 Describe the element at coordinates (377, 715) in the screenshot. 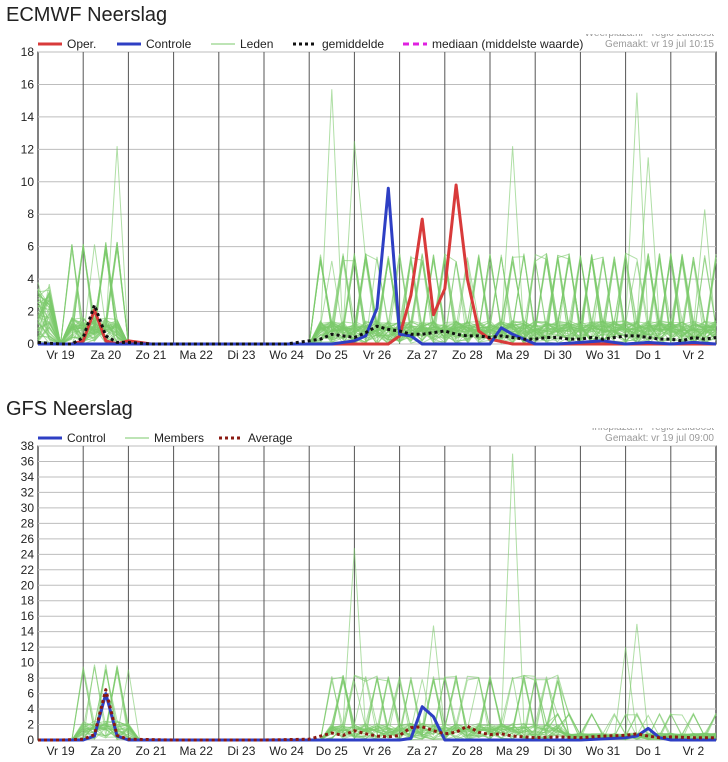

I see `series-line-average` at that location.